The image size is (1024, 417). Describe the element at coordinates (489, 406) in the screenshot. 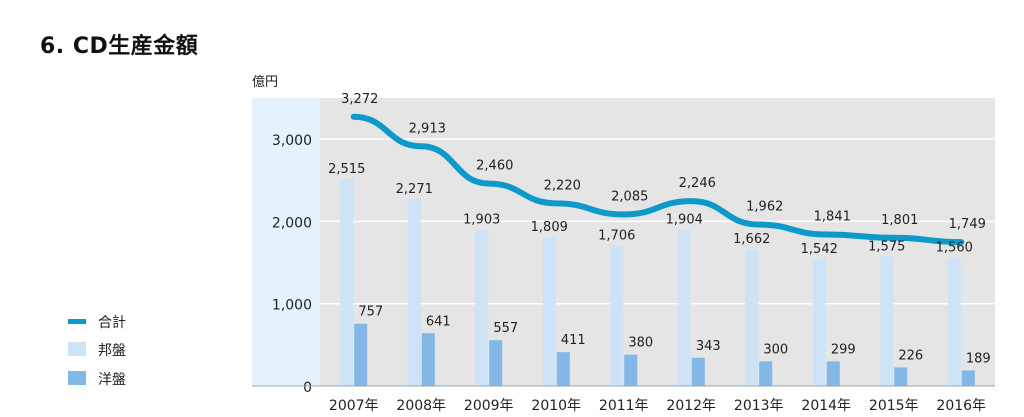

I see `x-tick-label: 2009年` at that location.